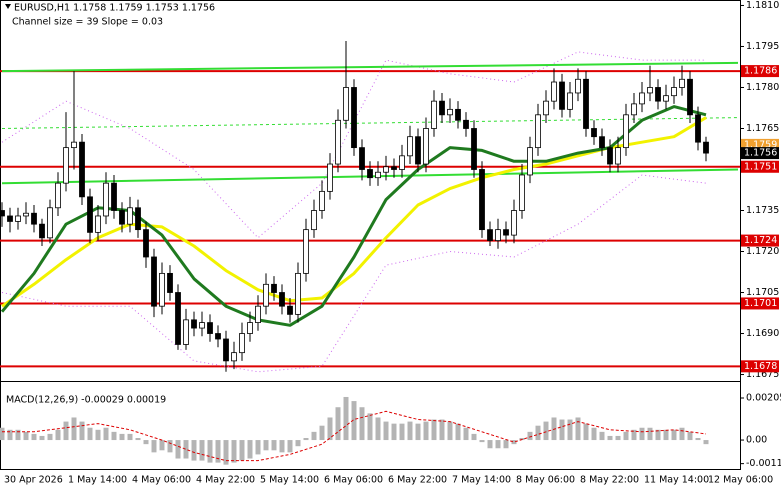  I want to click on level-label: 1.1678, so click(760, 366).